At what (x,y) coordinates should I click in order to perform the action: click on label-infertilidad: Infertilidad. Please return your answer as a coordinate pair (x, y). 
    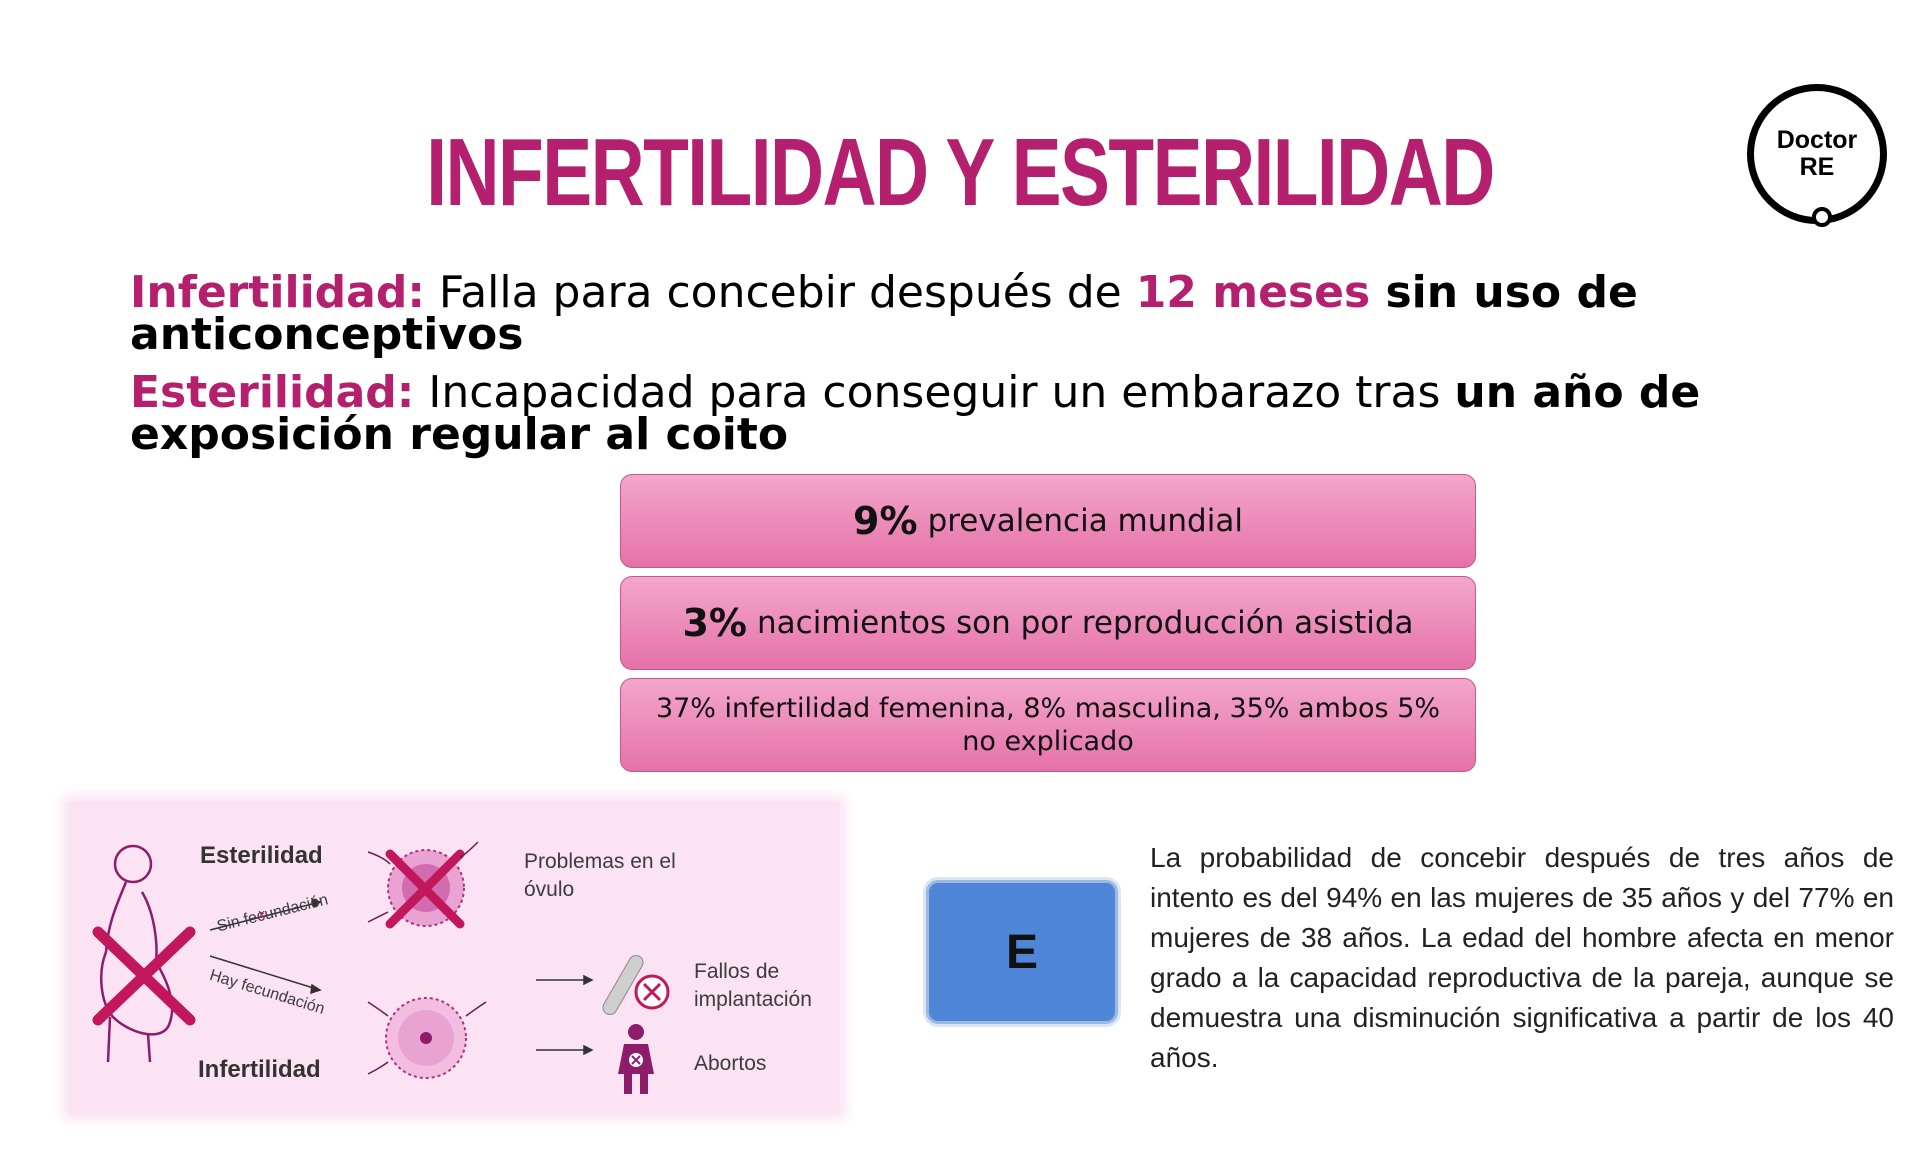
    Looking at the image, I should click on (259, 1069).